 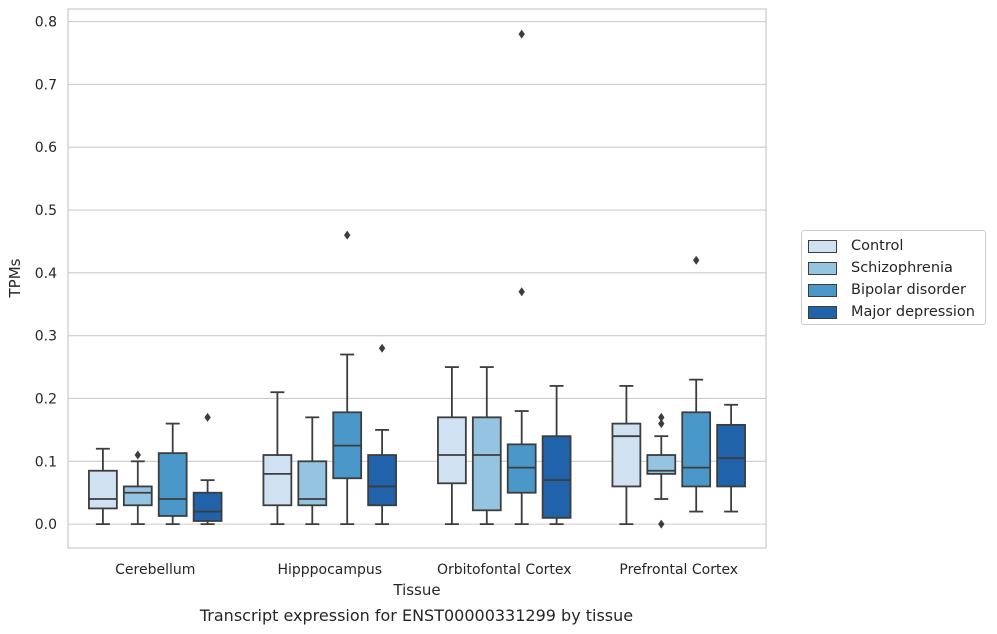 I want to click on box-hipppocampus-control, so click(x=277, y=458).